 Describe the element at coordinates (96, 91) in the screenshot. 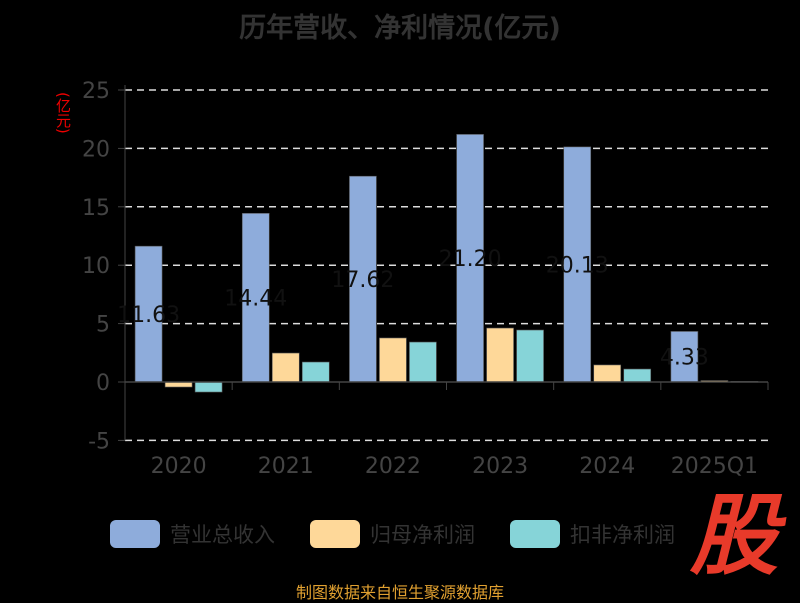

I see `y-tick-label: 25` at that location.